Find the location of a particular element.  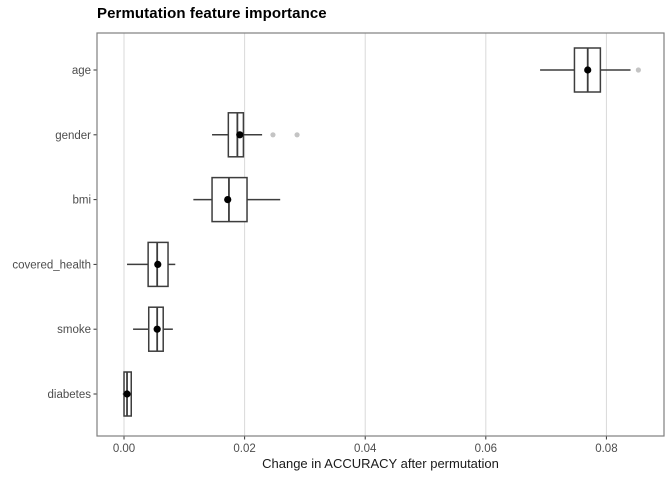

x-tick-label: 0.02 is located at coordinates (244, 449).